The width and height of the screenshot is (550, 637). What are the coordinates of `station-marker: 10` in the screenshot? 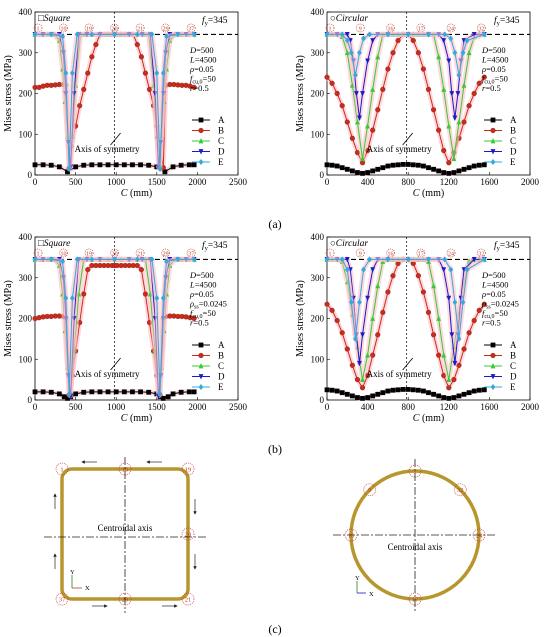 It's located at (63, 253).